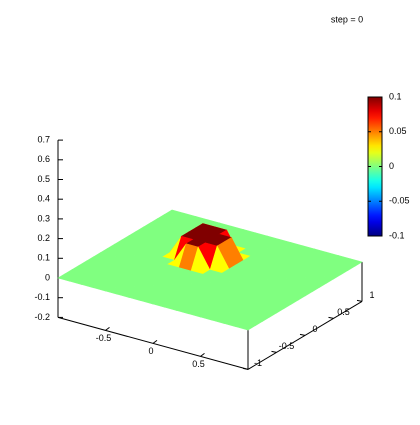 This screenshot has width=420, height=425. Describe the element at coordinates (287, 346) in the screenshot. I see `y-tick-label: -0.5` at that location.